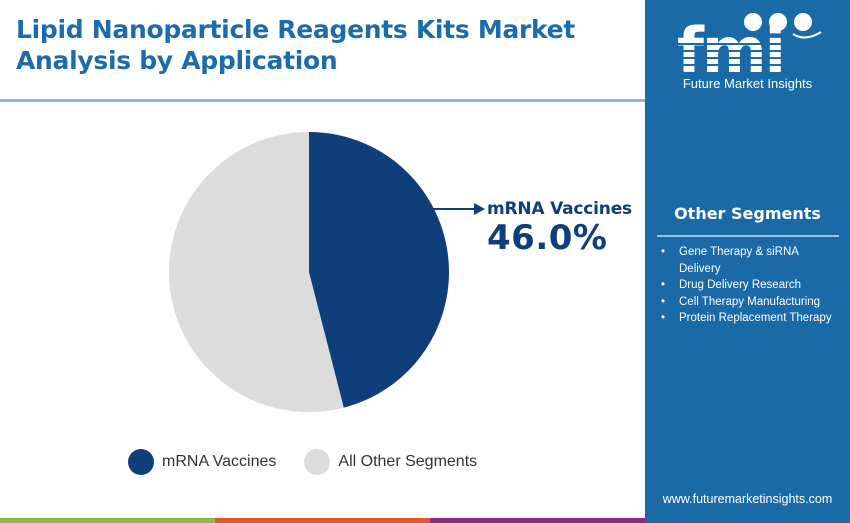 This screenshot has height=523, width=850. Describe the element at coordinates (408, 461) in the screenshot. I see `legend-label: All Other Segments` at that location.